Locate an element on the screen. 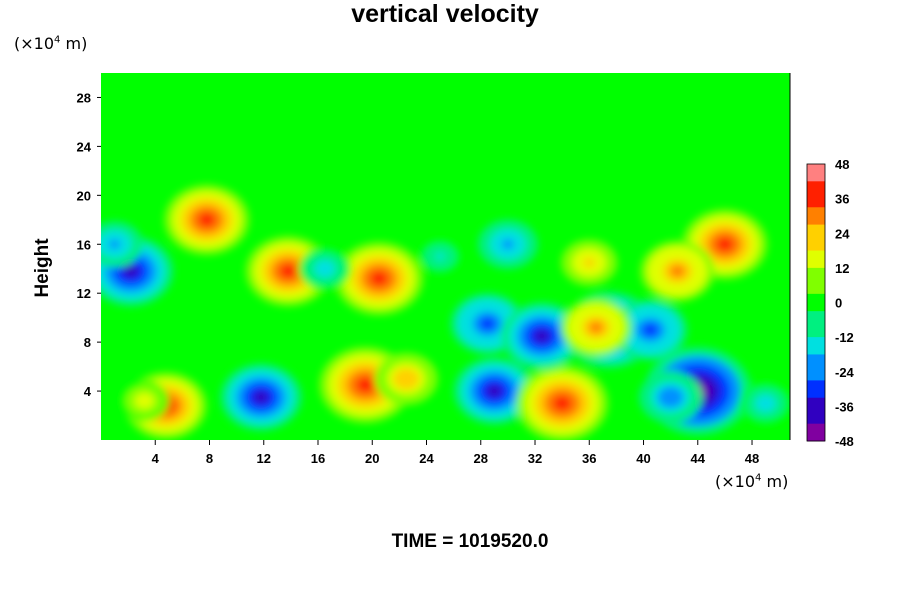  colorbar-tick-label: 0 is located at coordinates (838, 303).